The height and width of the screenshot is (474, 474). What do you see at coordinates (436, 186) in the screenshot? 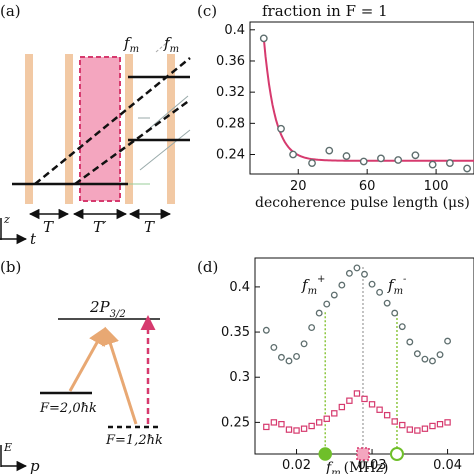
I see `xtick-label-c: 100` at bounding box center [436, 186].